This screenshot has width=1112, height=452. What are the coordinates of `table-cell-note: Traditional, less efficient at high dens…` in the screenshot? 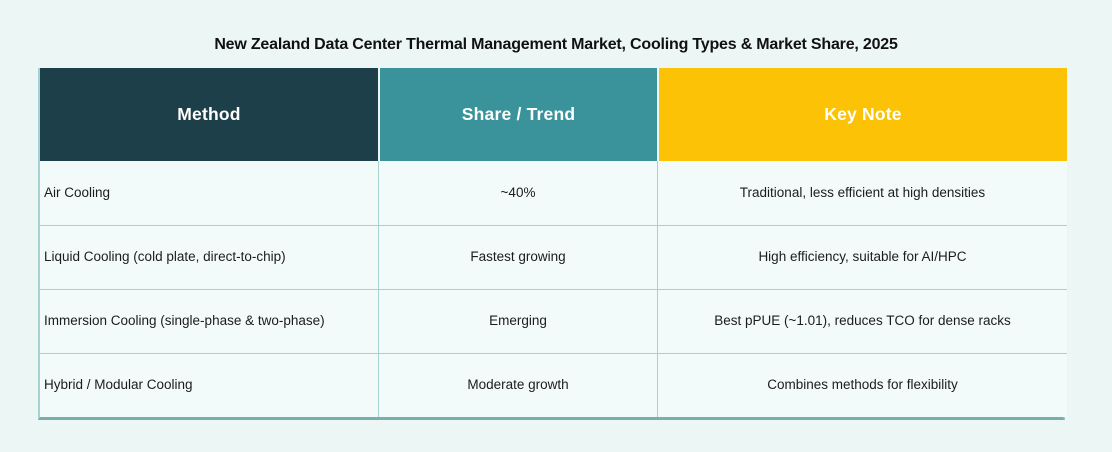 It's located at (862, 193).